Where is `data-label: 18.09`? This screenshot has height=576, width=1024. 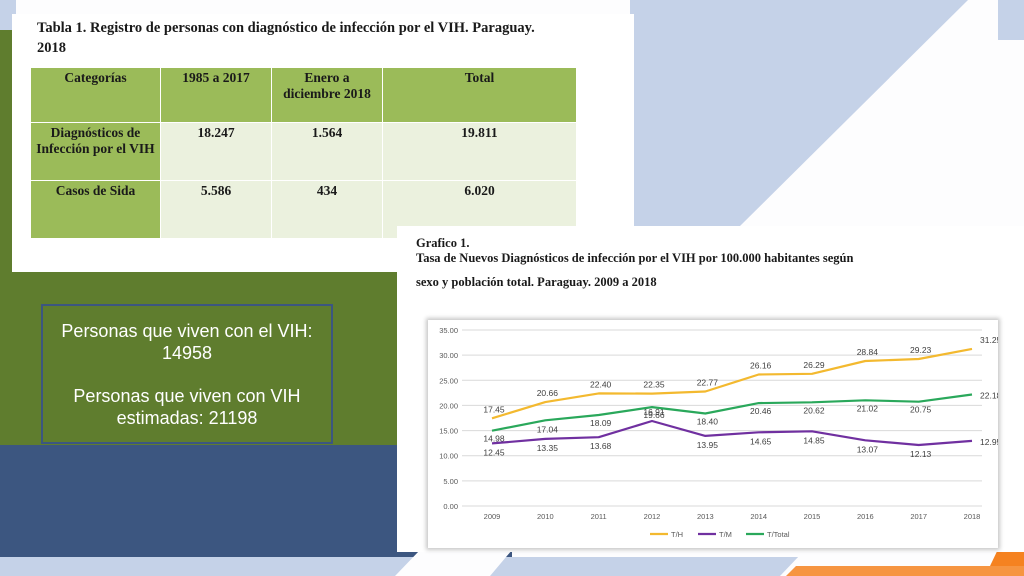 data-label: 18.09 is located at coordinates (601, 423).